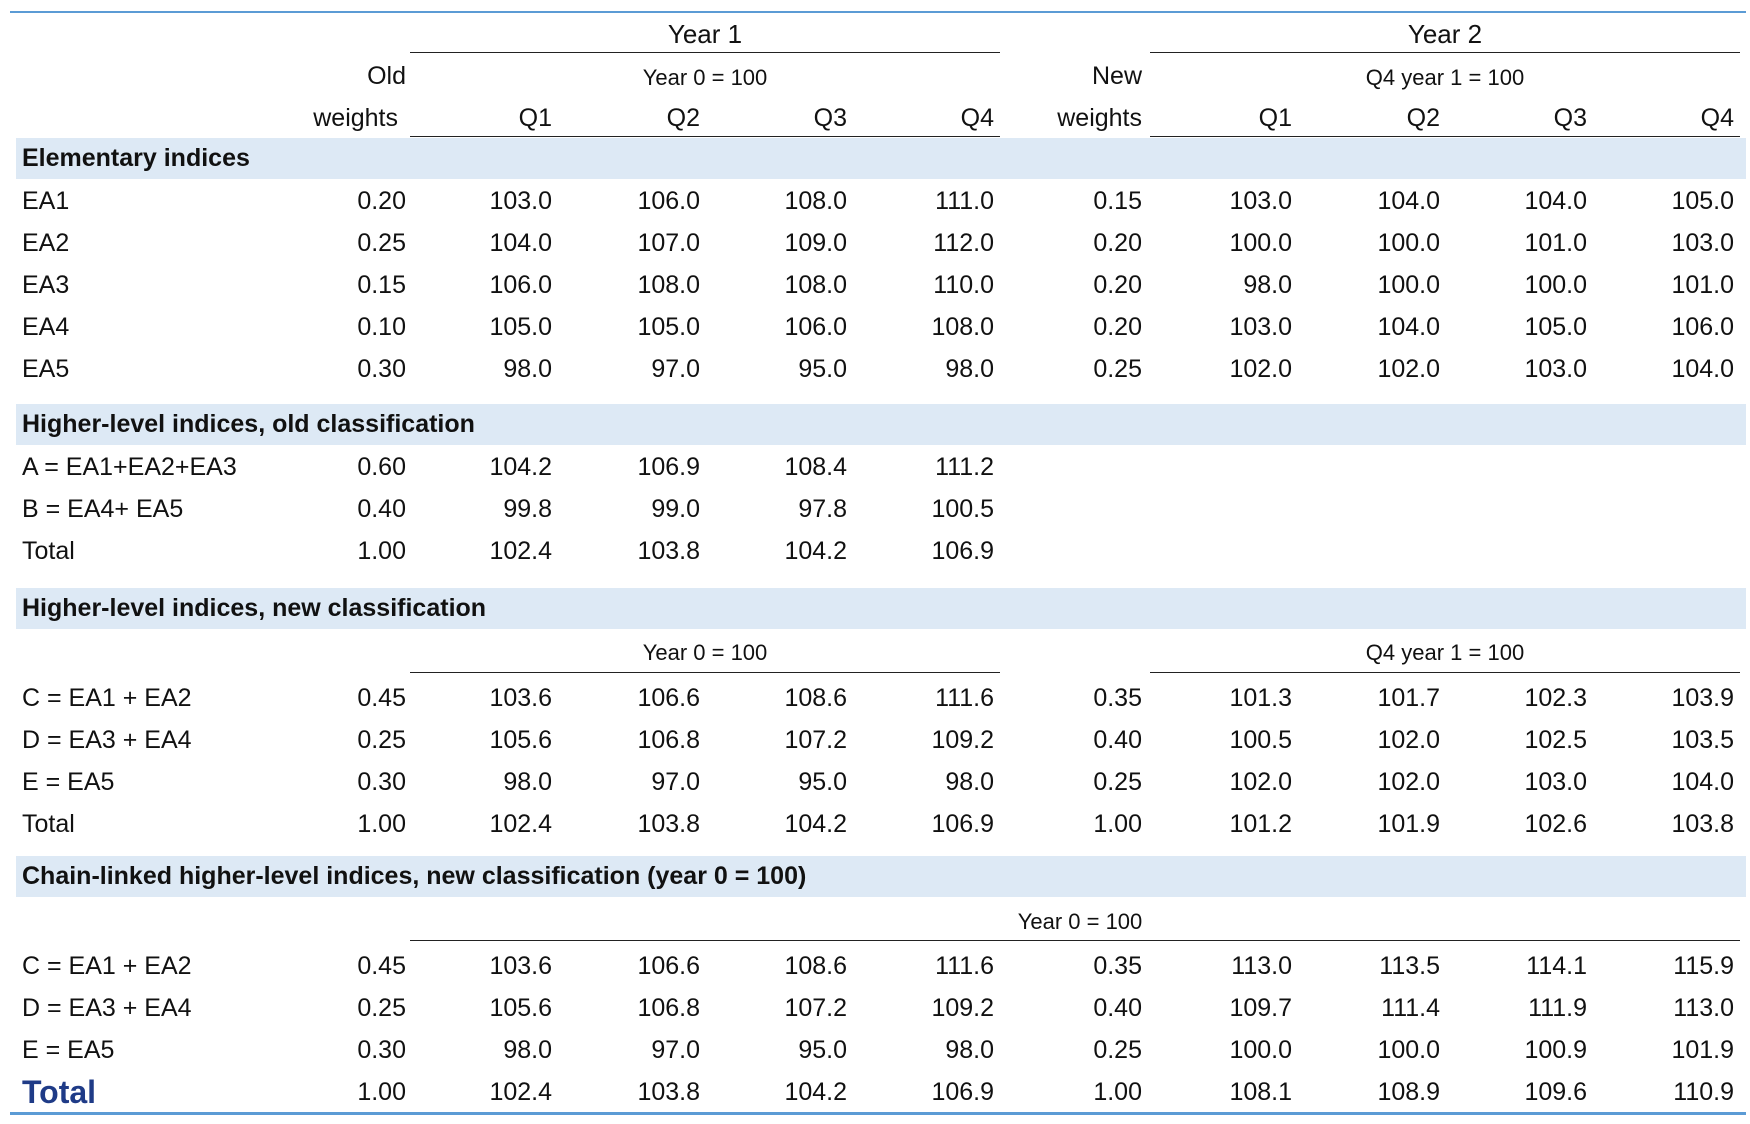 The image size is (1750, 1124). What do you see at coordinates (520, 1008) in the screenshot?
I see `chain-y1-q1-value: 105.6` at bounding box center [520, 1008].